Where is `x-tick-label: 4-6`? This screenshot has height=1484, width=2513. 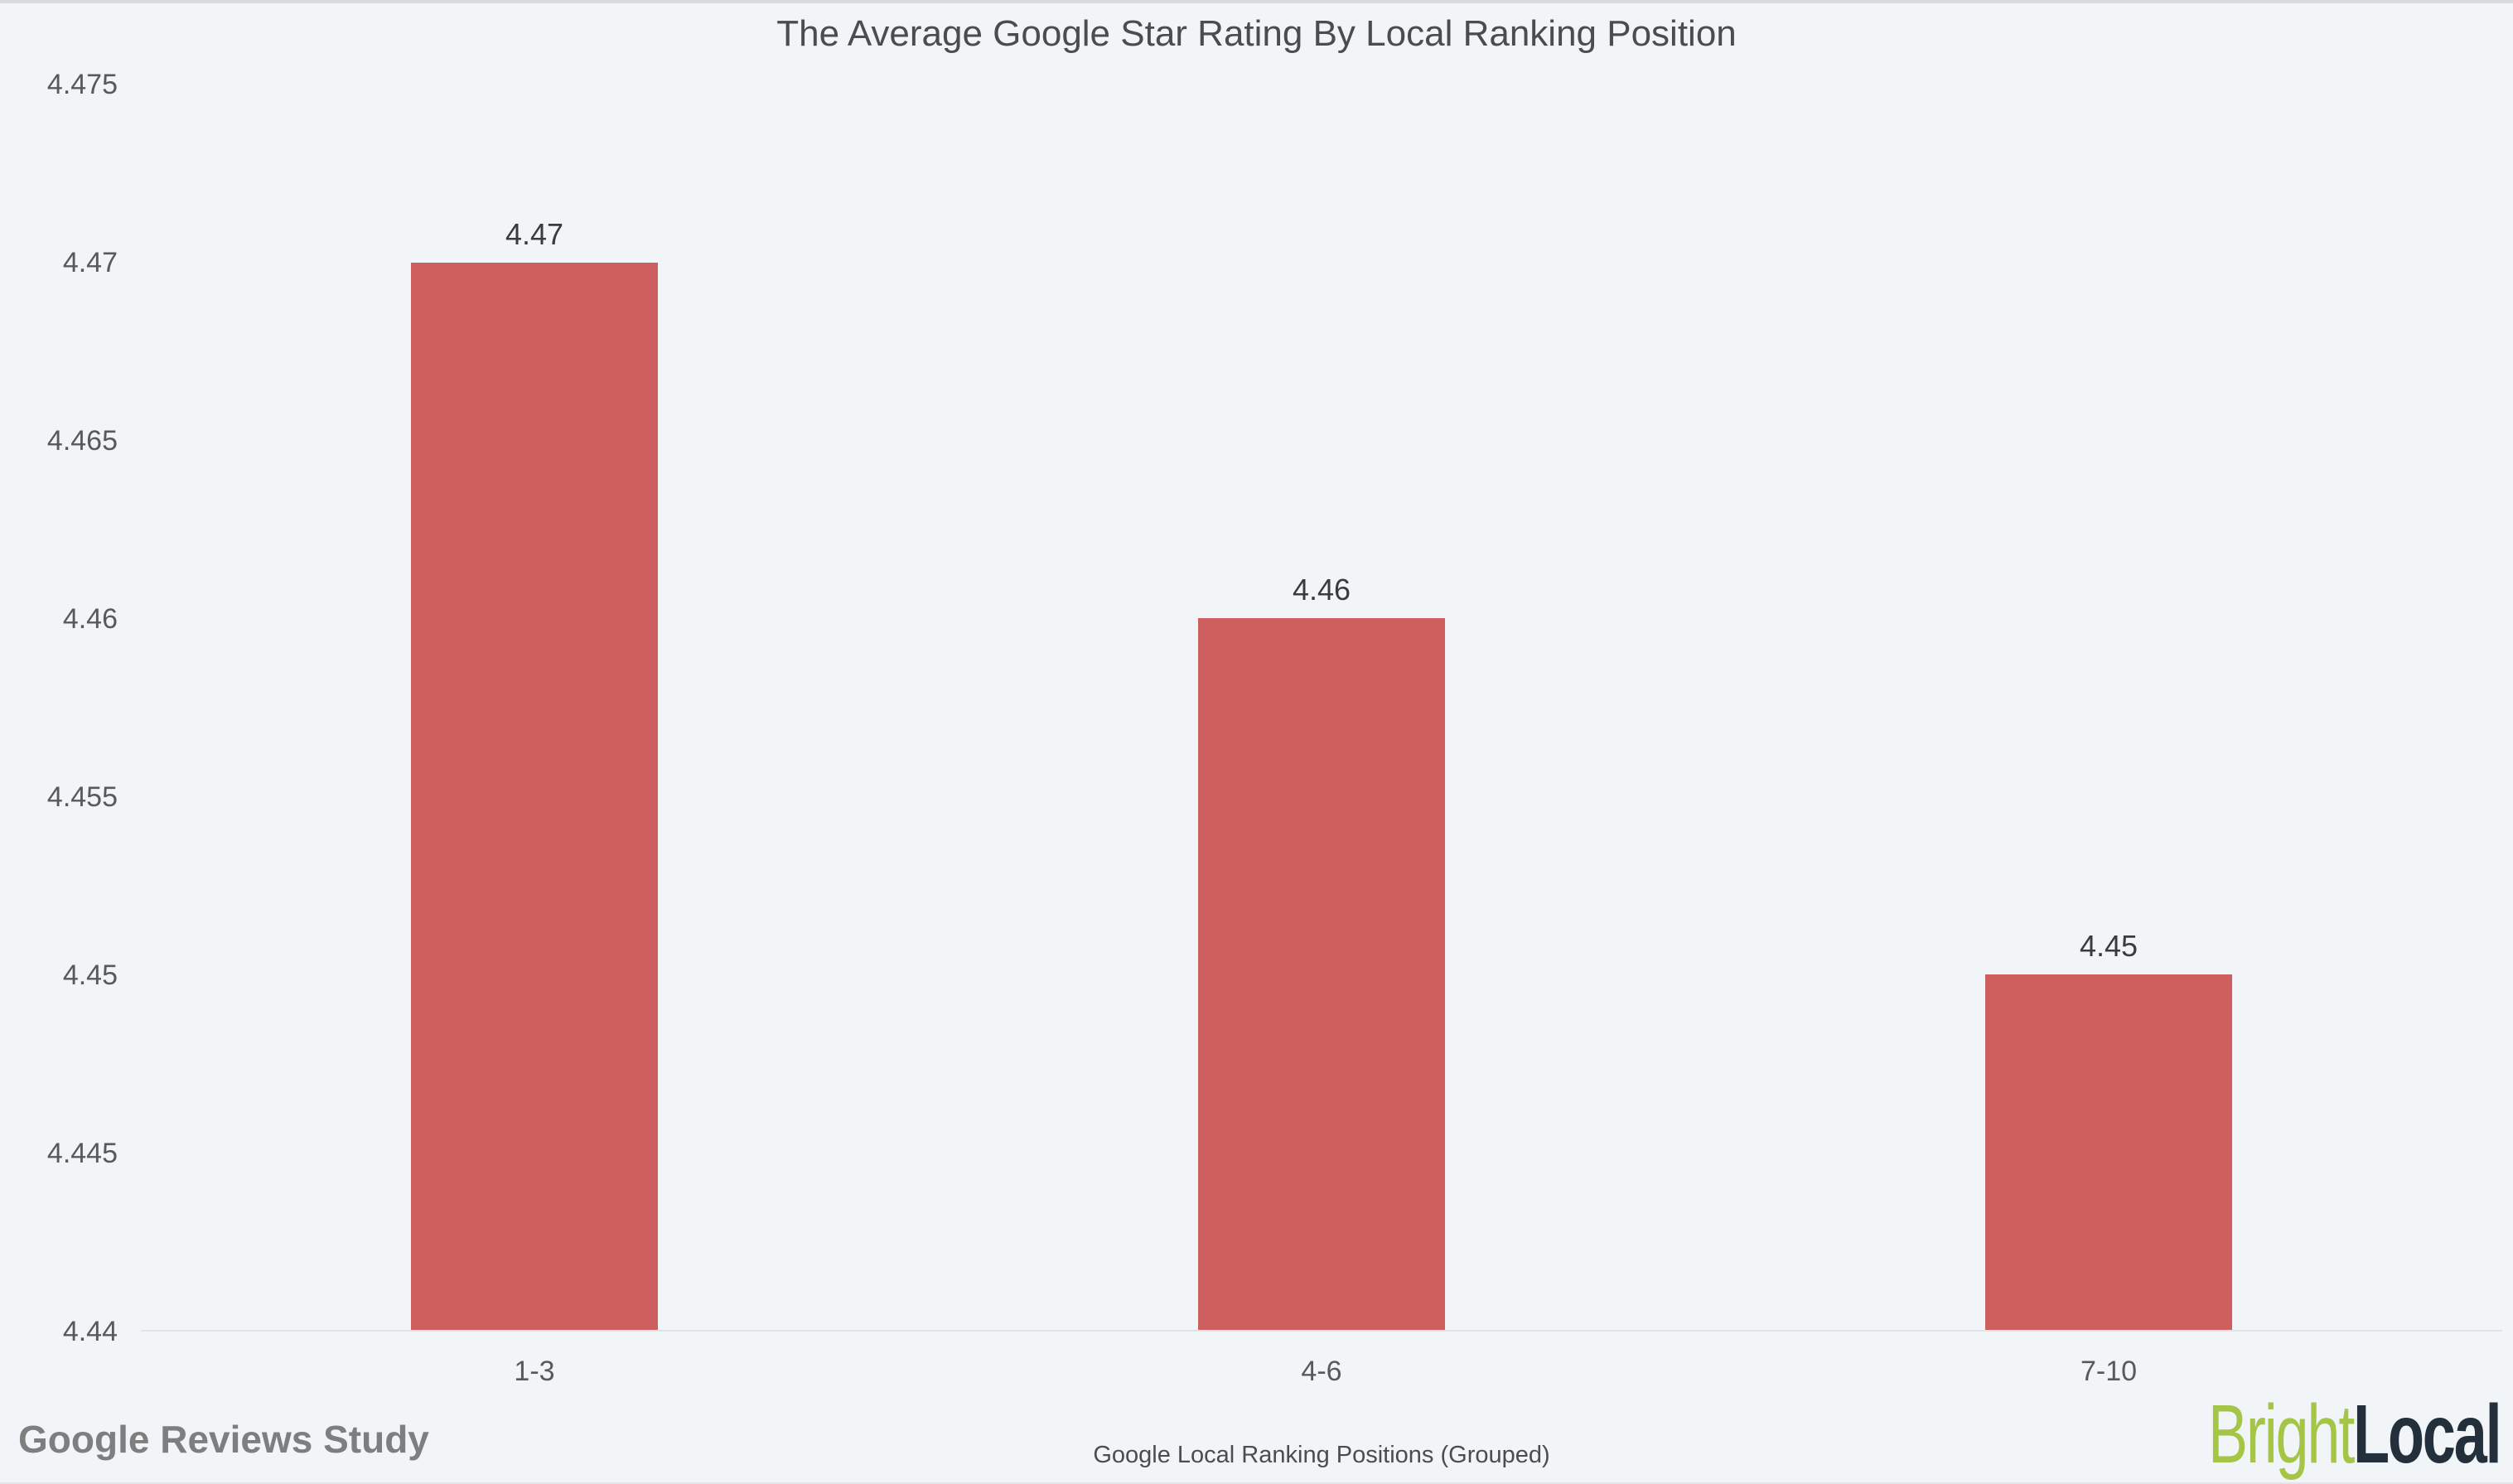
x-tick-label: 4-6 is located at coordinates (1322, 1371).